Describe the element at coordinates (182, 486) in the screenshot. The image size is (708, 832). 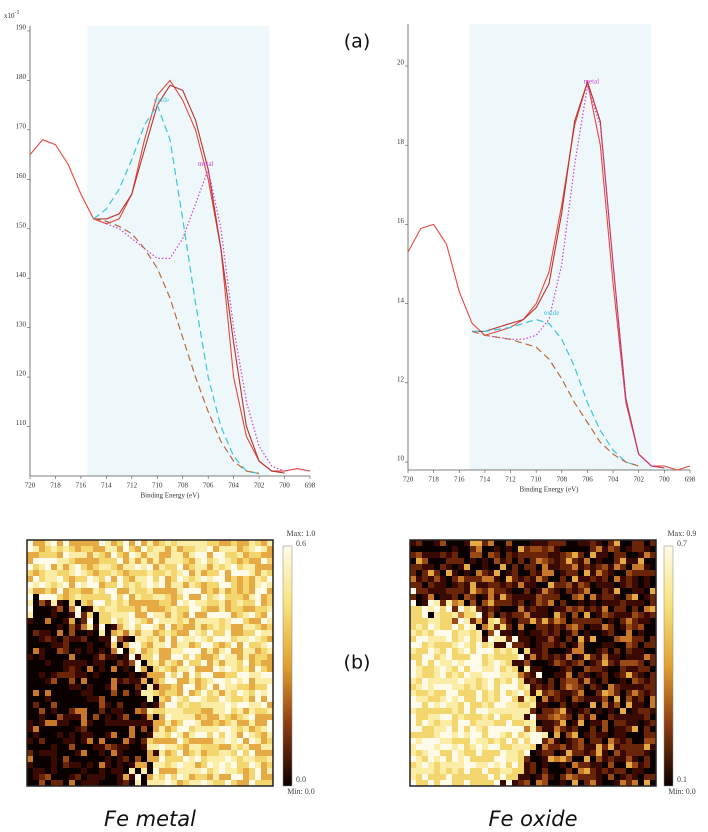
I see `x-tick-label: 708` at that location.